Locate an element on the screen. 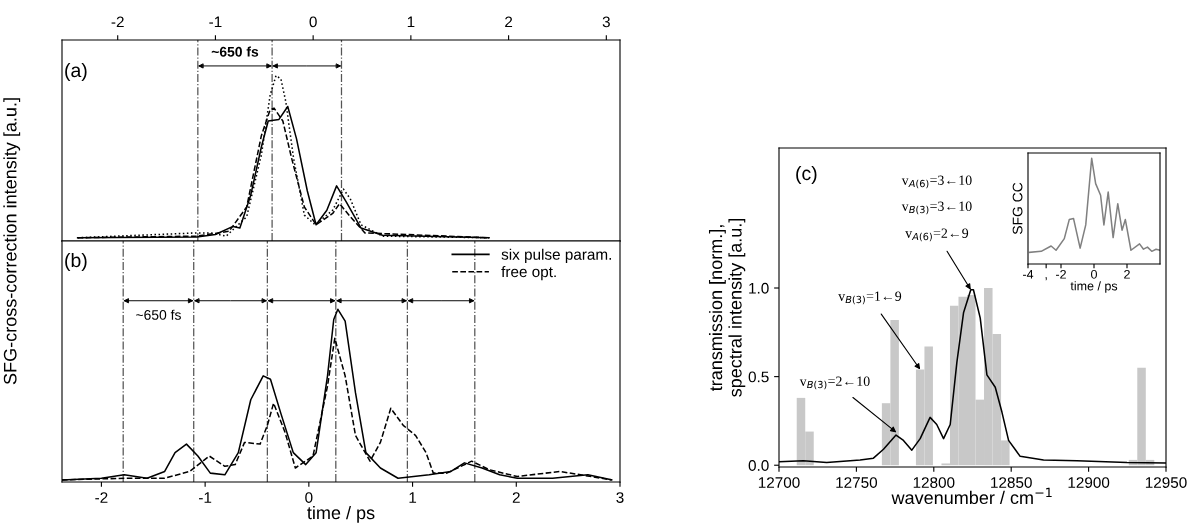 The width and height of the screenshot is (1195, 529). y-axis-title: SFG CC is located at coordinates (1017, 208).